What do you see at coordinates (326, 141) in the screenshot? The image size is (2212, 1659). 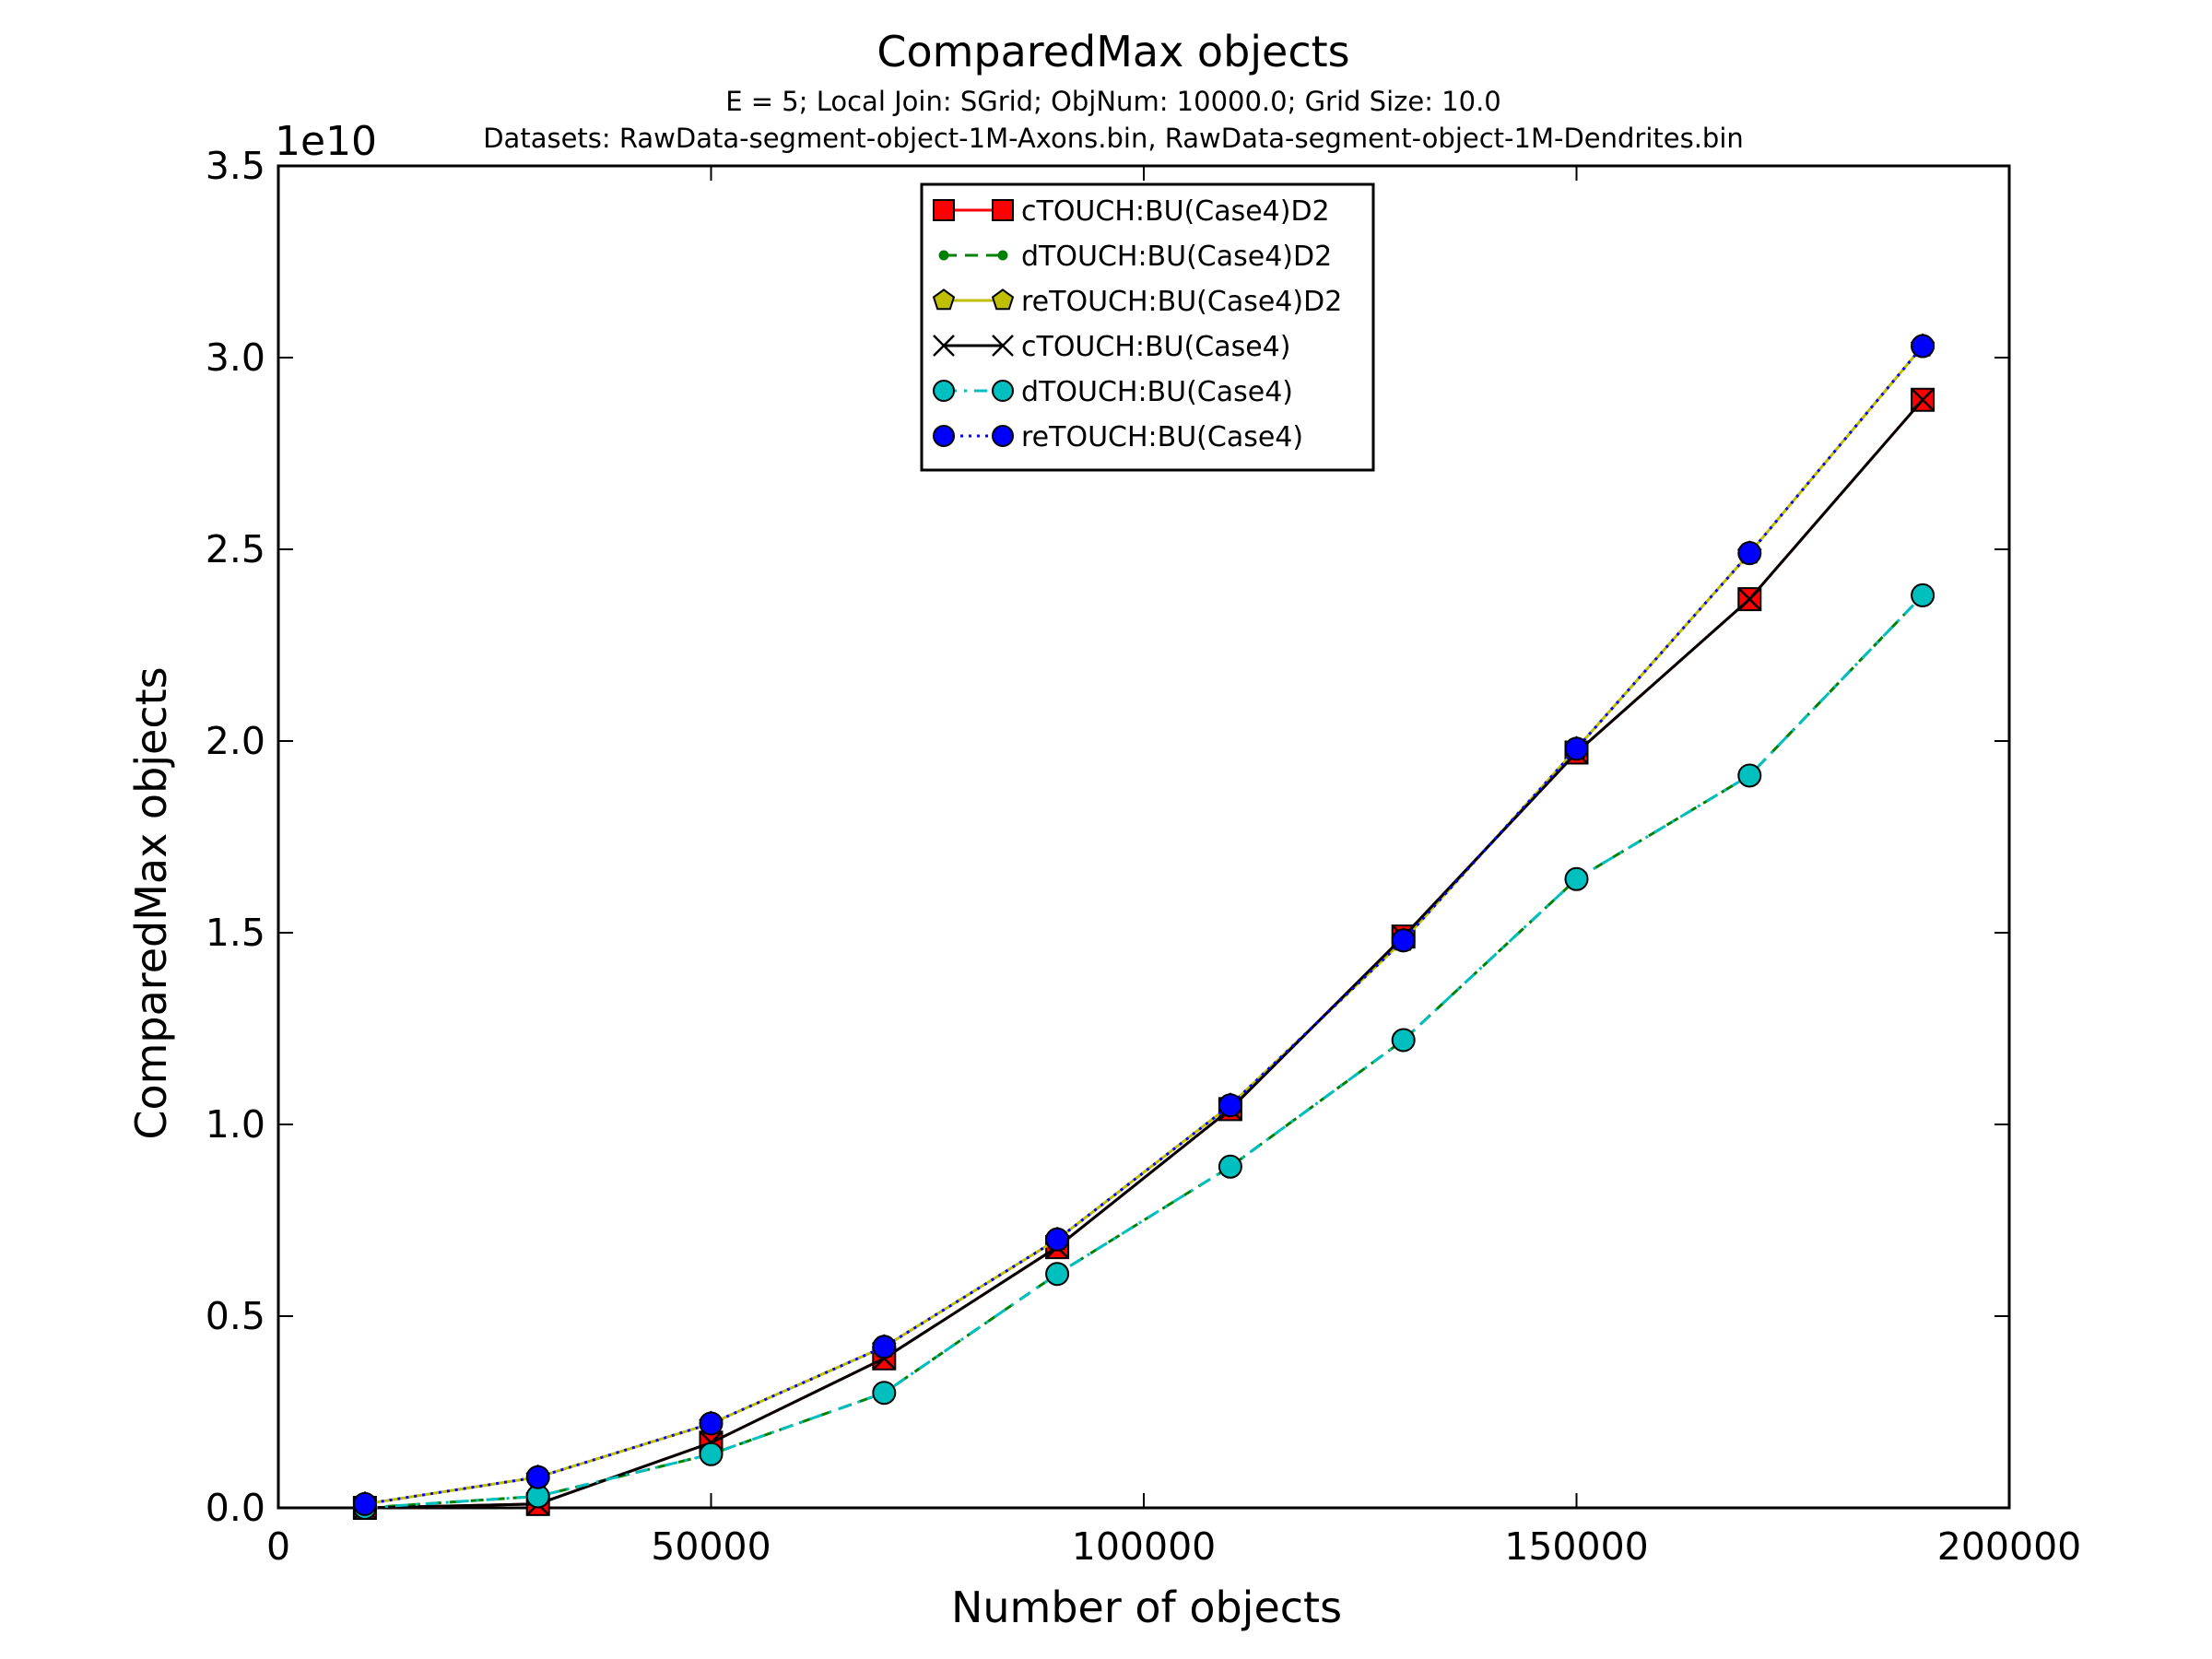 I see `y-axis-offset-label: 1e10` at bounding box center [326, 141].